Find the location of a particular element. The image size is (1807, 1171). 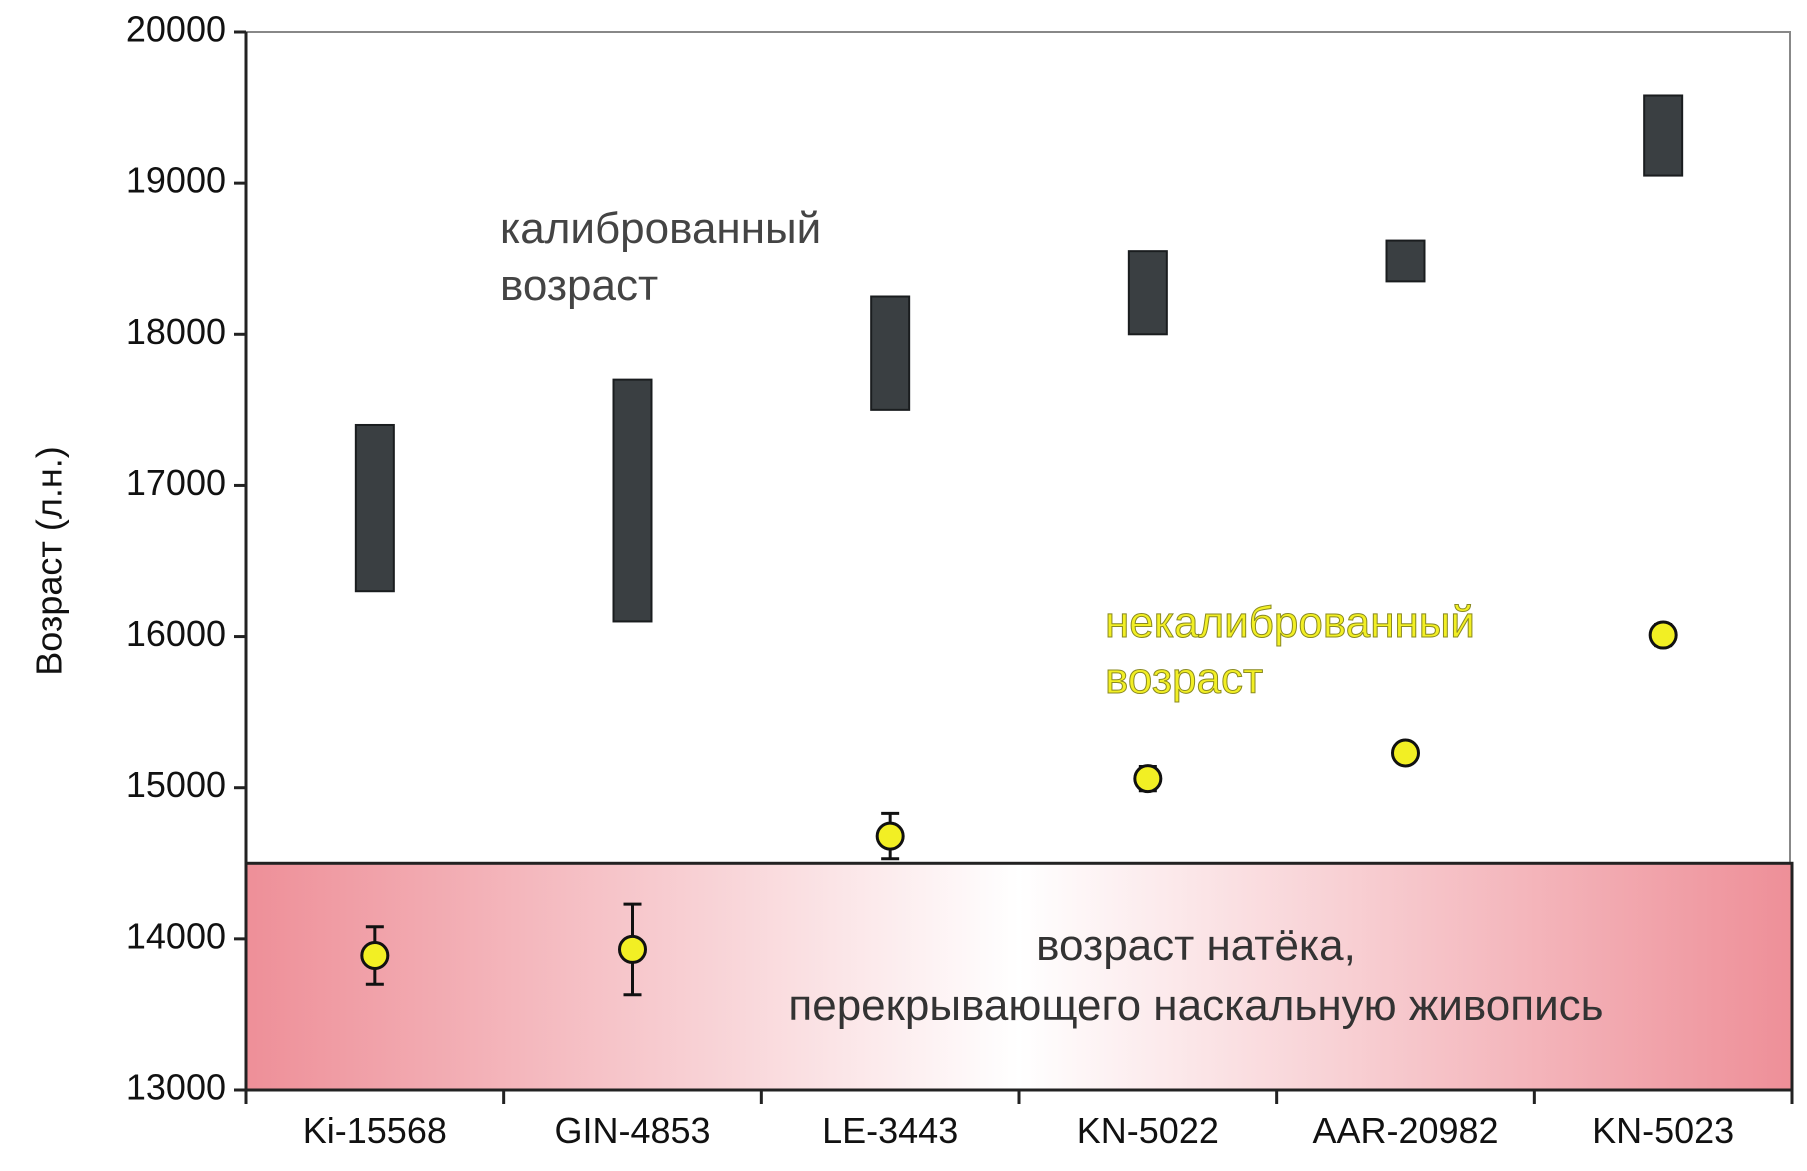

x-tick-label: Ki-15568 is located at coordinates (375, 1130).